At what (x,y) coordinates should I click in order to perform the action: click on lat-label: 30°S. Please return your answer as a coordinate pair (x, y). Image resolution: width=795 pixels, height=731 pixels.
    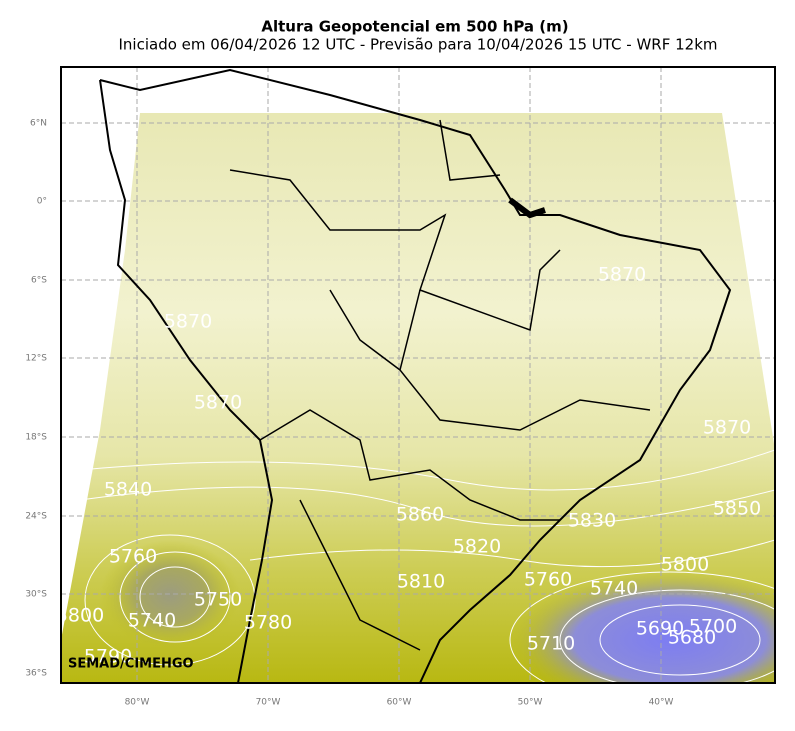
    Looking at the image, I should click on (36, 595).